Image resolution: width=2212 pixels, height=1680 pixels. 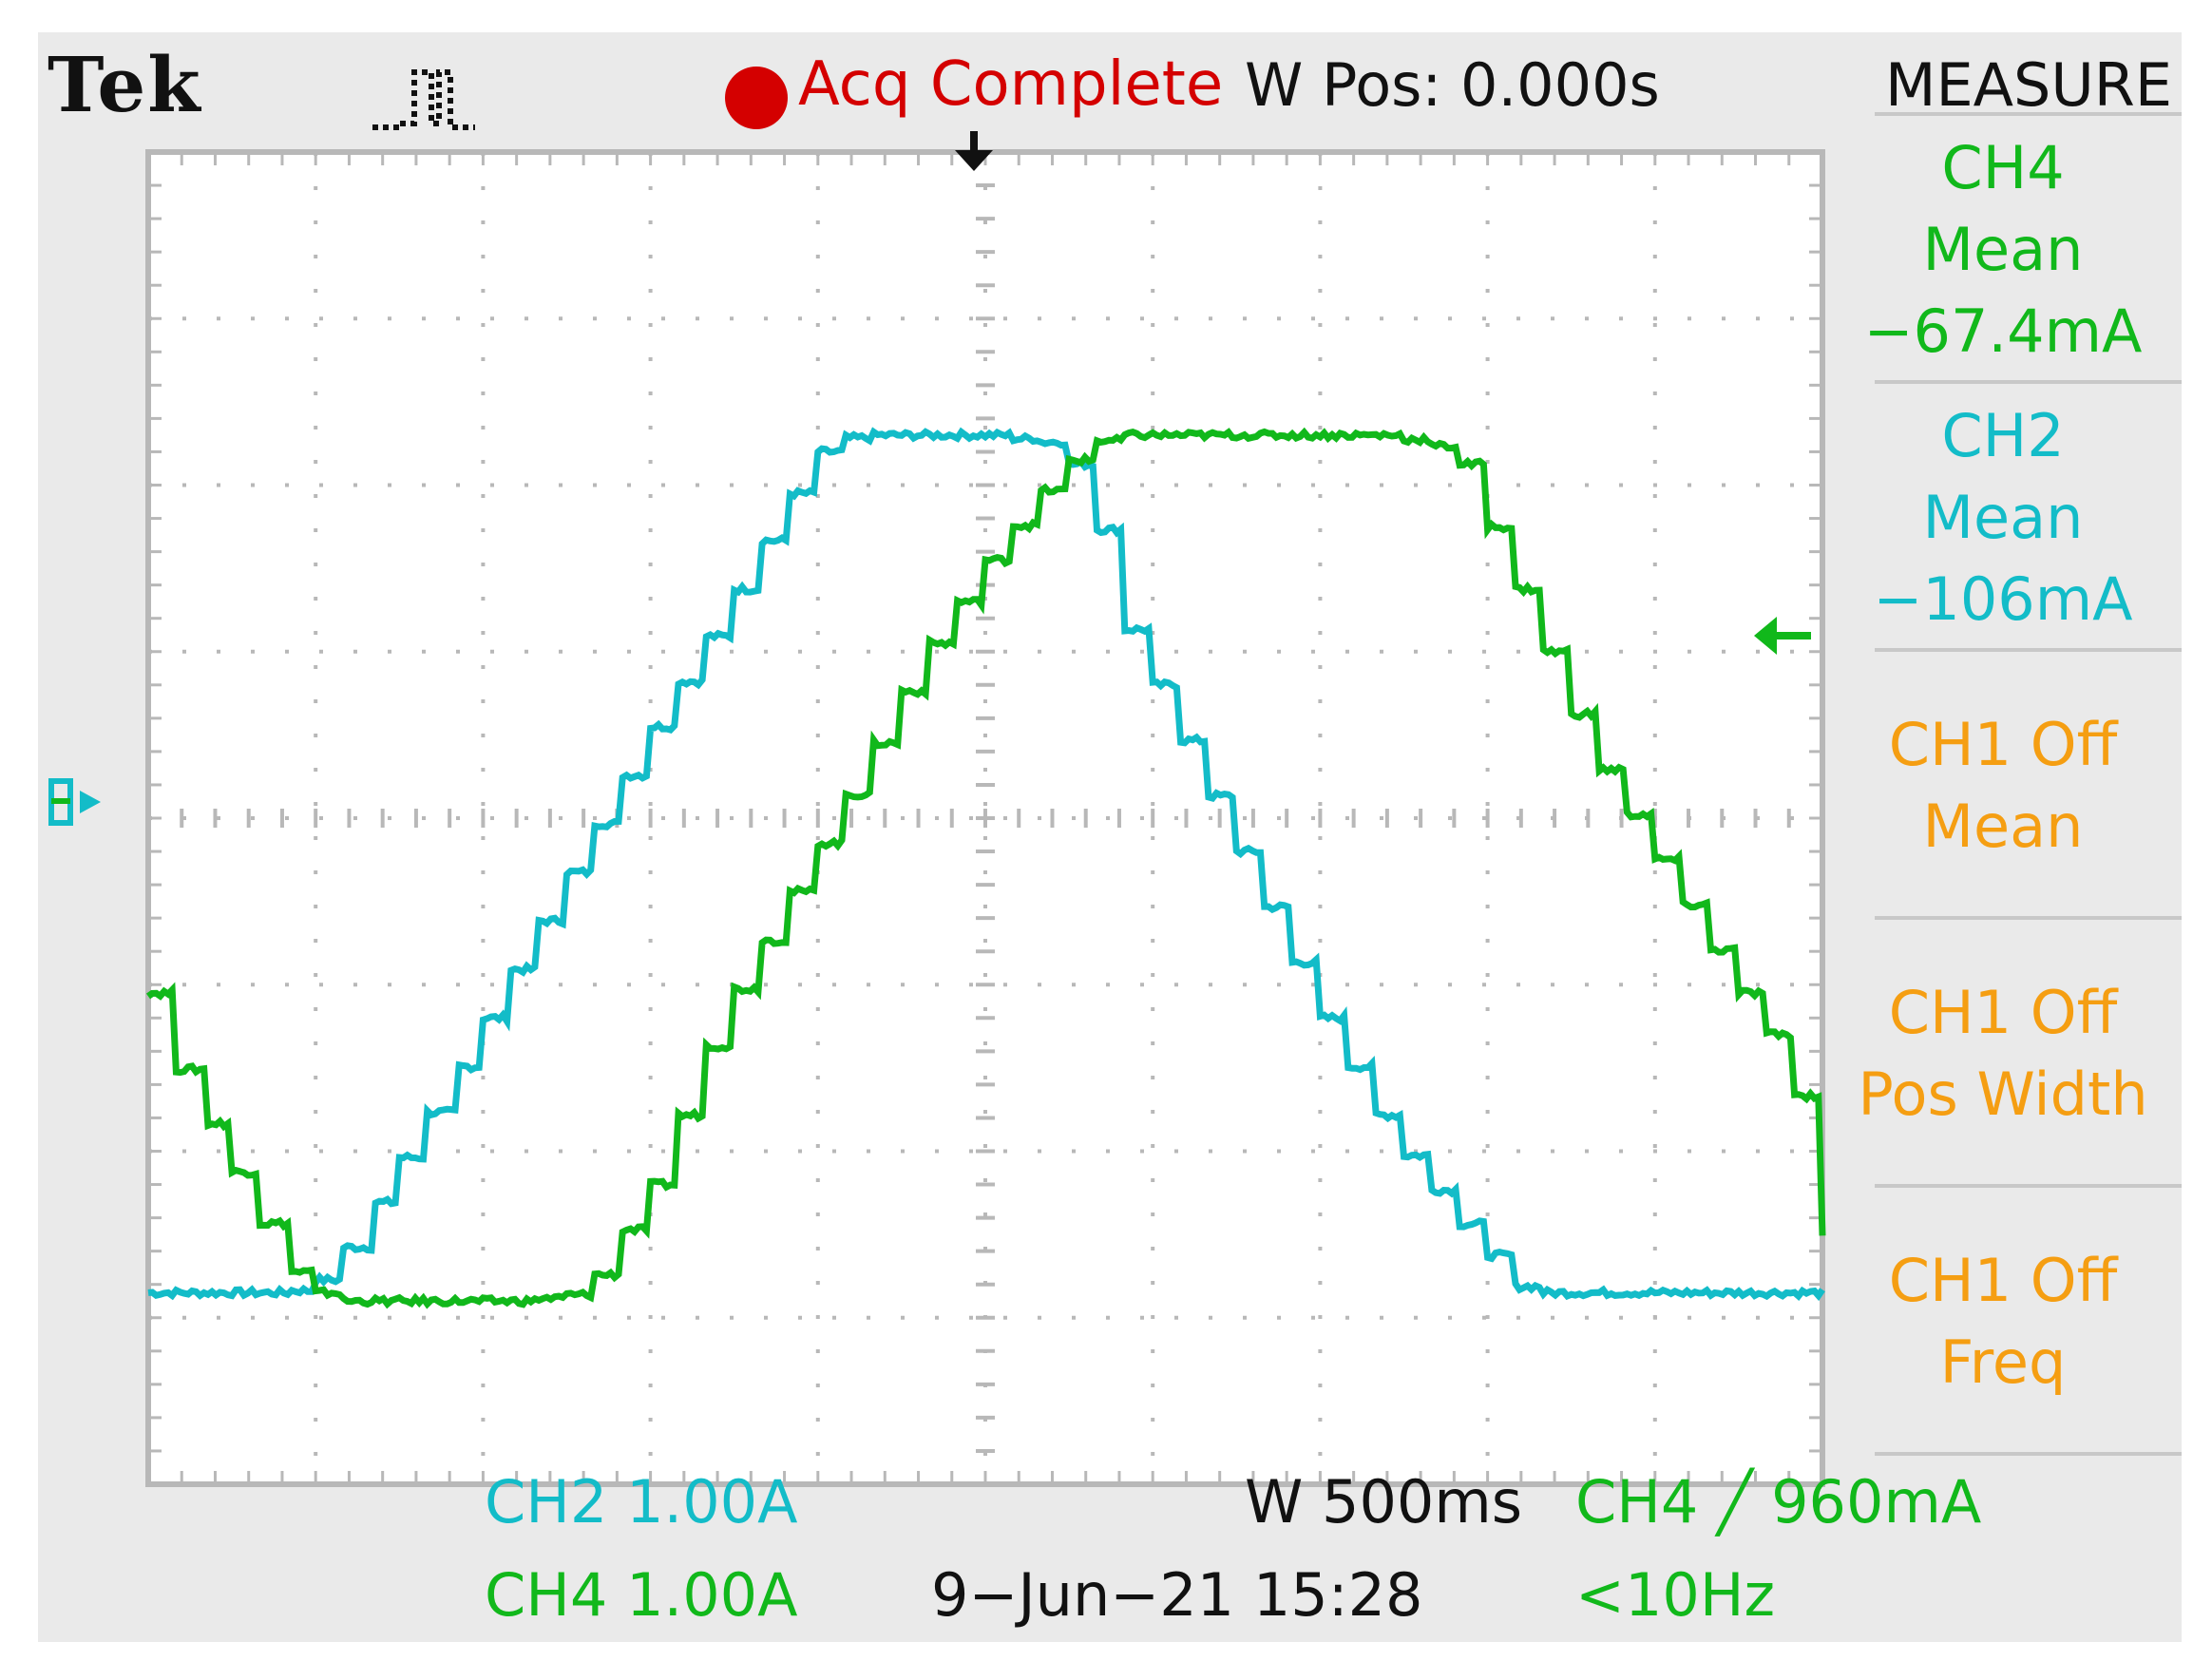 What do you see at coordinates (2003, 1321) in the screenshot?
I see `measure-ch1-freq: CH1 Off Freq` at bounding box center [2003, 1321].